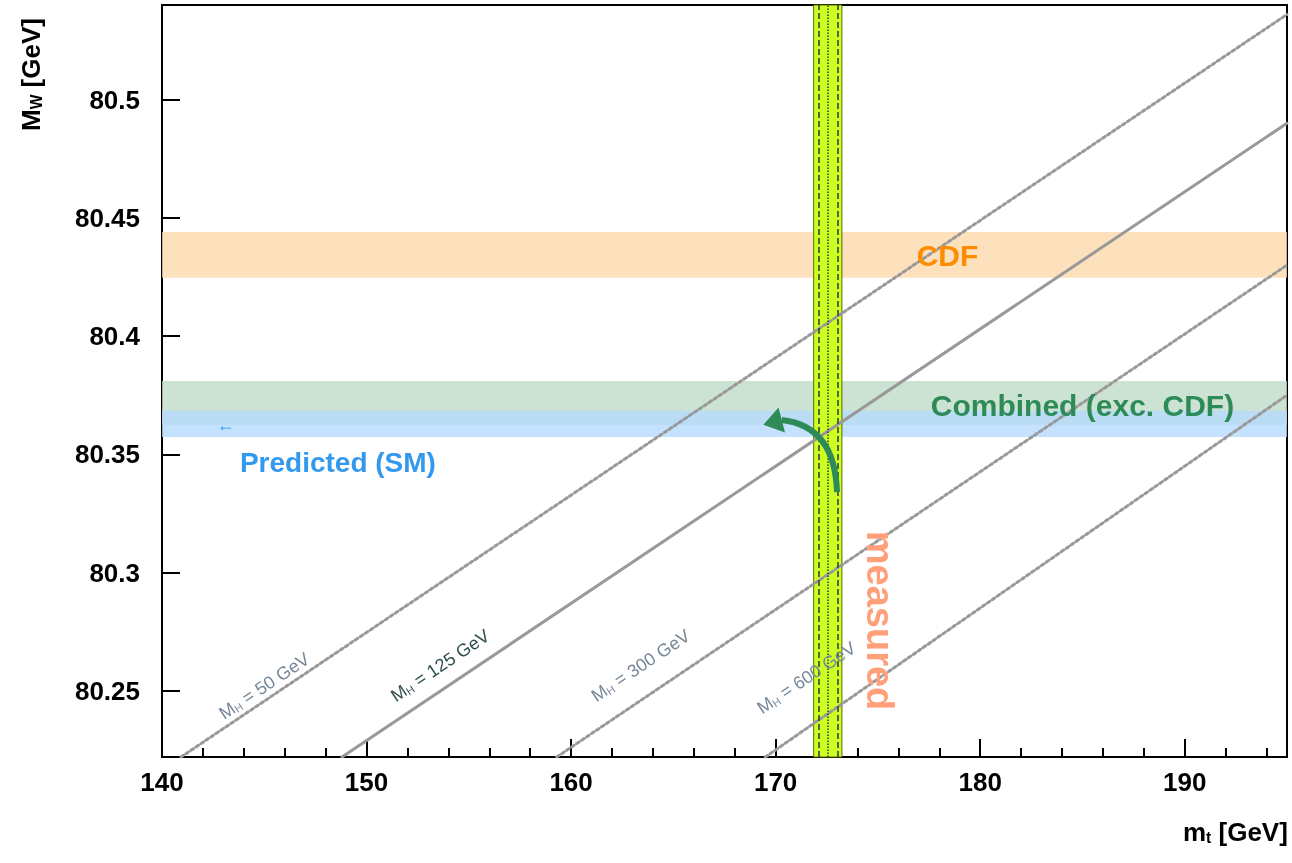 The width and height of the screenshot is (1292, 863). I want to click on y-tick-label: 80.5, so click(114, 99).